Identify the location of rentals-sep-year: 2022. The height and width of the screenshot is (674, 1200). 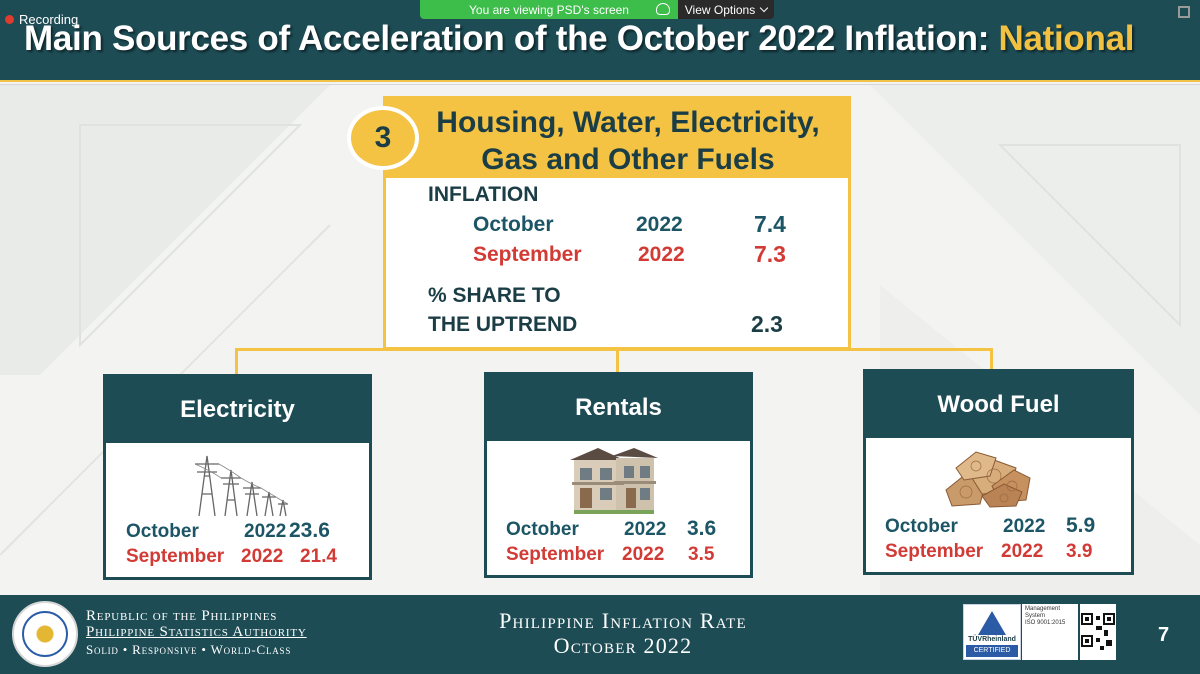
(643, 554).